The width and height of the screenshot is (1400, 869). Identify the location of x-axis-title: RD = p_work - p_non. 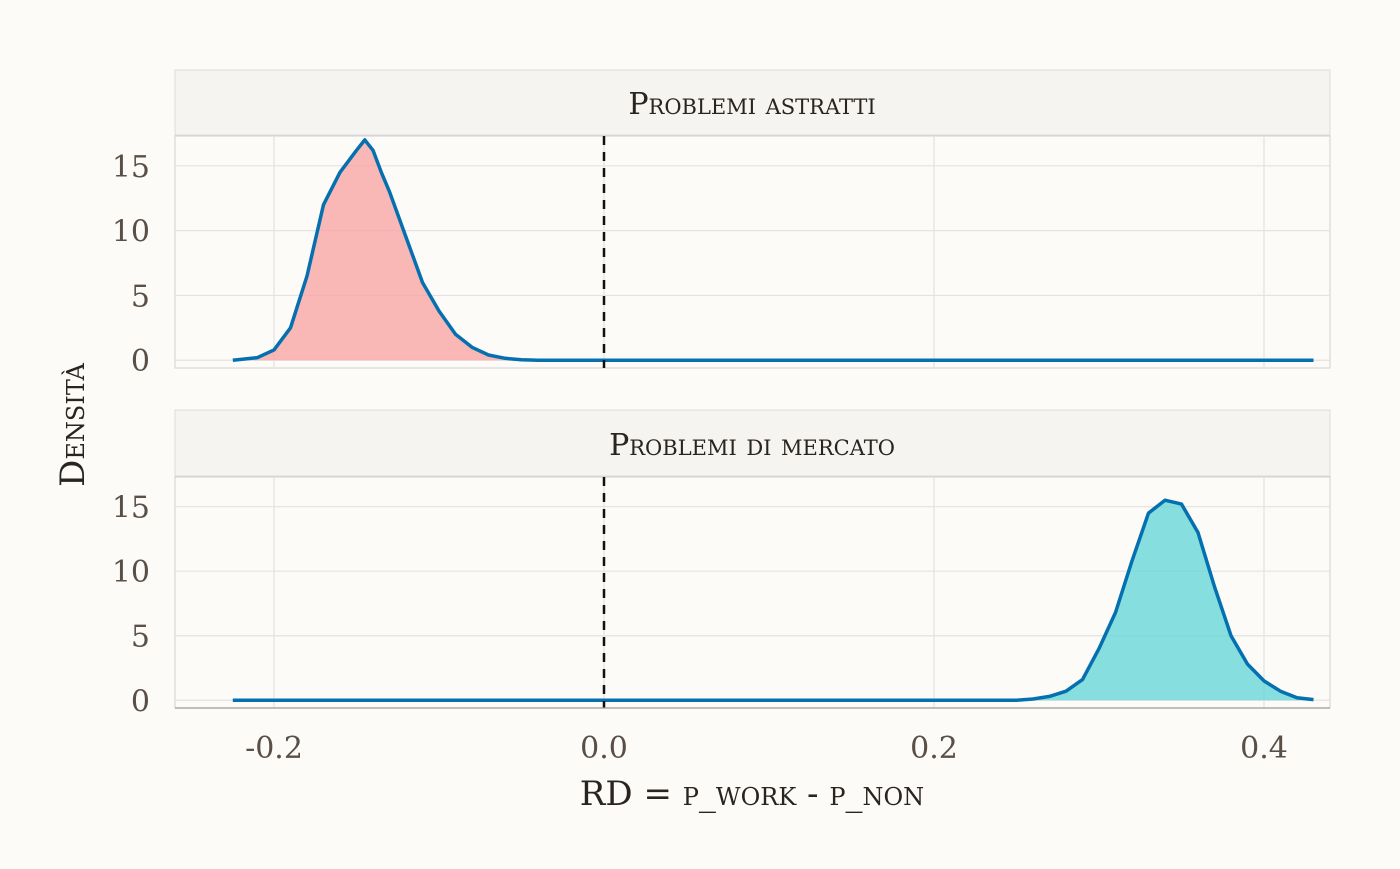
(752, 794).